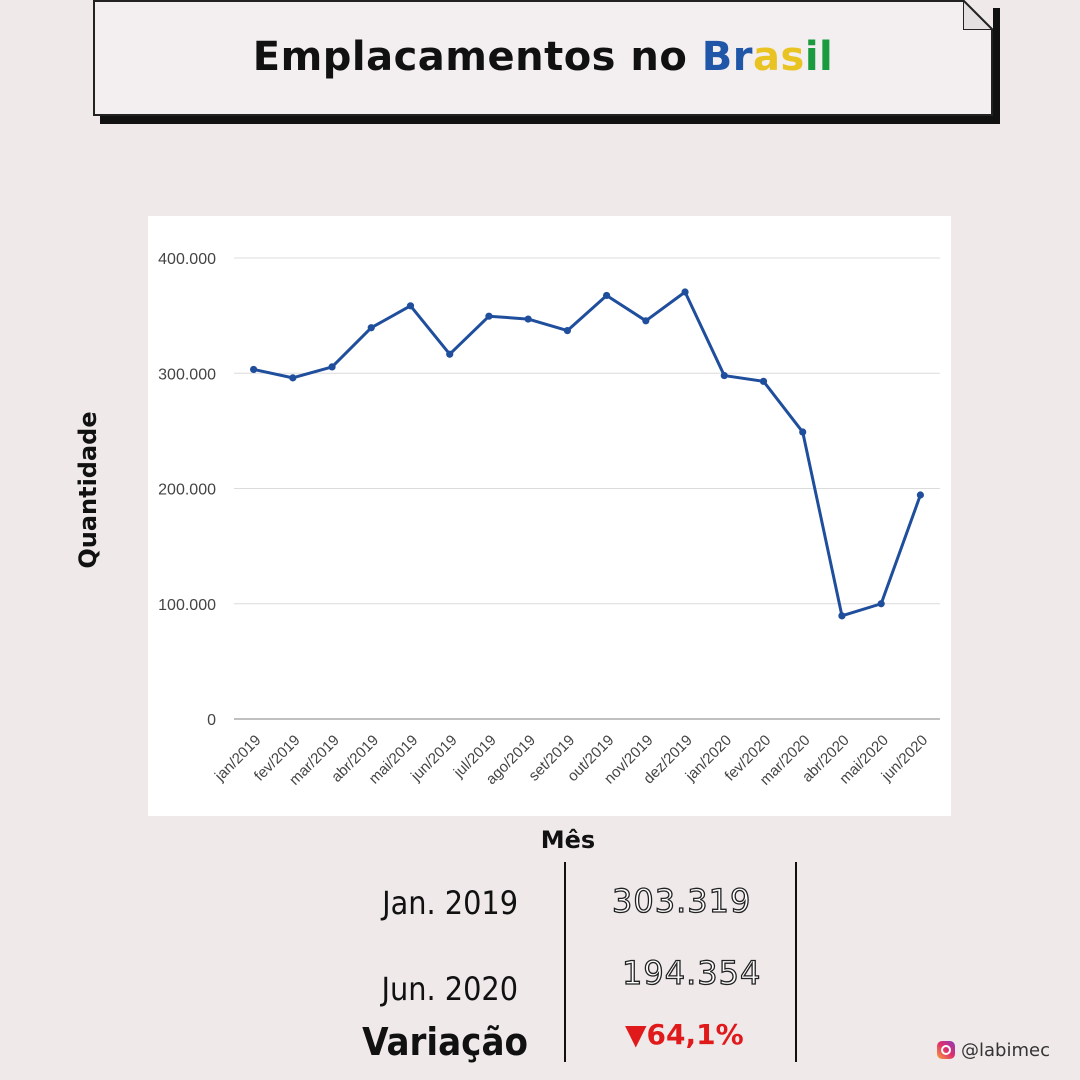 This screenshot has width=1080, height=1080. What do you see at coordinates (946, 1050) in the screenshot?
I see `instagram-icon` at bounding box center [946, 1050].